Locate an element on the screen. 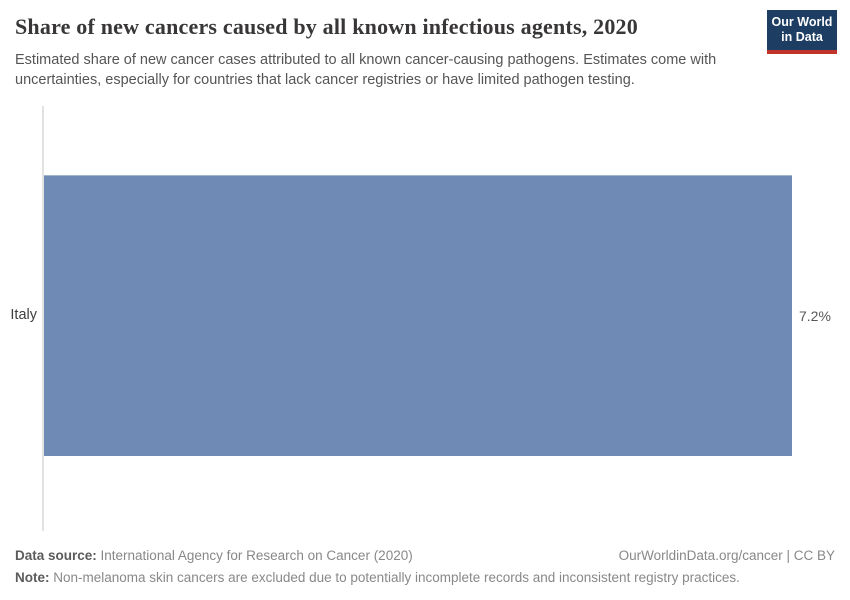 Image resolution: width=850 pixels, height=600 pixels. data-source-label: Data source: is located at coordinates (56, 555).